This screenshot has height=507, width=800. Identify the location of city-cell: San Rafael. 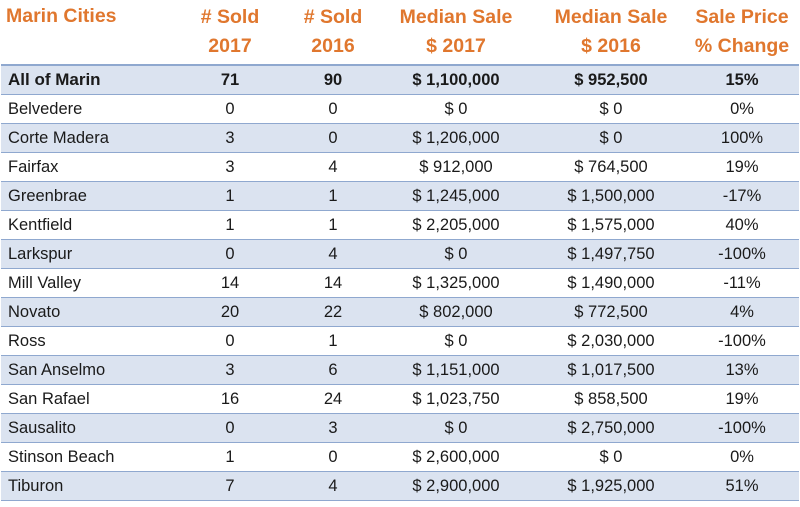
(85, 399).